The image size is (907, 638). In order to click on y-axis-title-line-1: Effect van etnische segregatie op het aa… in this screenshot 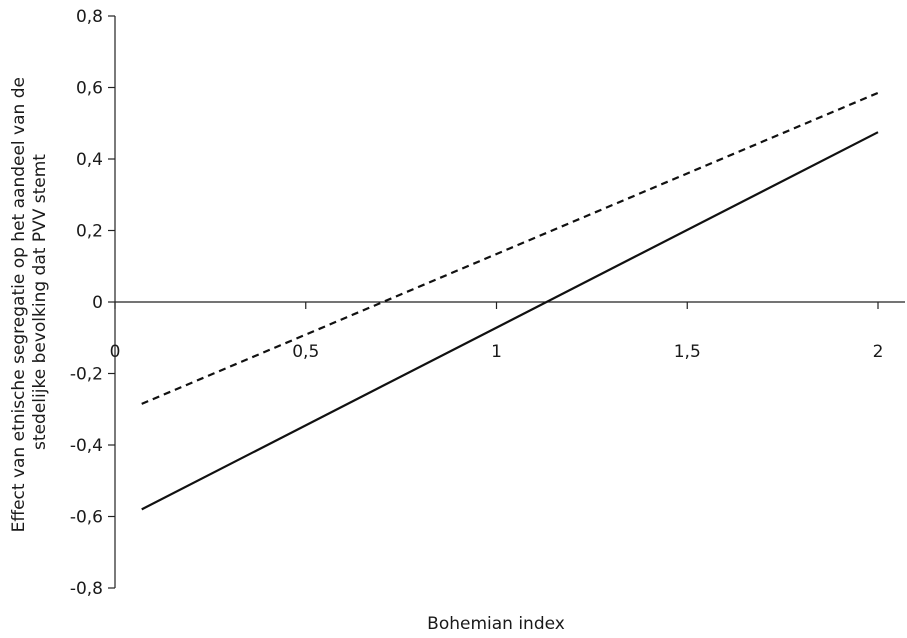, I will do `click(19, 304)`.